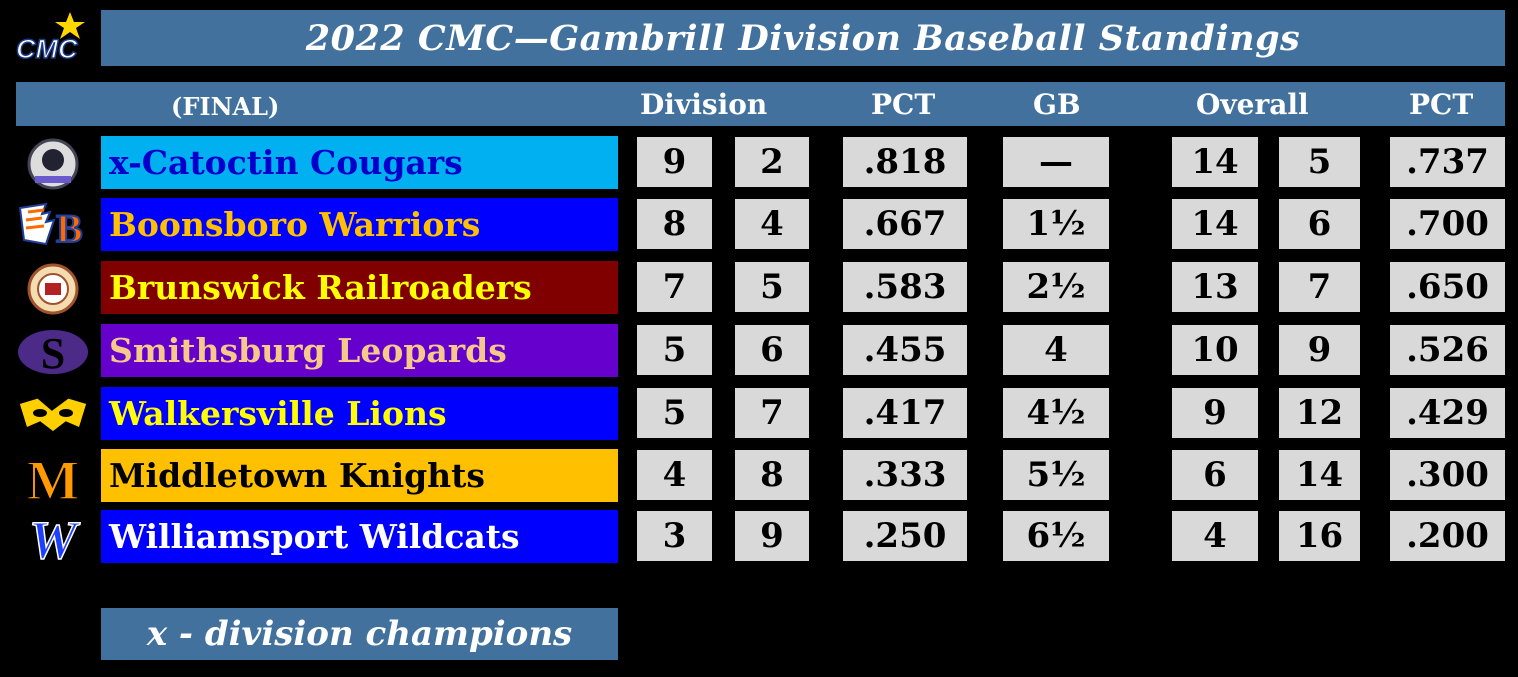 The image size is (1518, 677). What do you see at coordinates (359, 162) in the screenshot?
I see `team-name: x-Catoctin Cougars` at bounding box center [359, 162].